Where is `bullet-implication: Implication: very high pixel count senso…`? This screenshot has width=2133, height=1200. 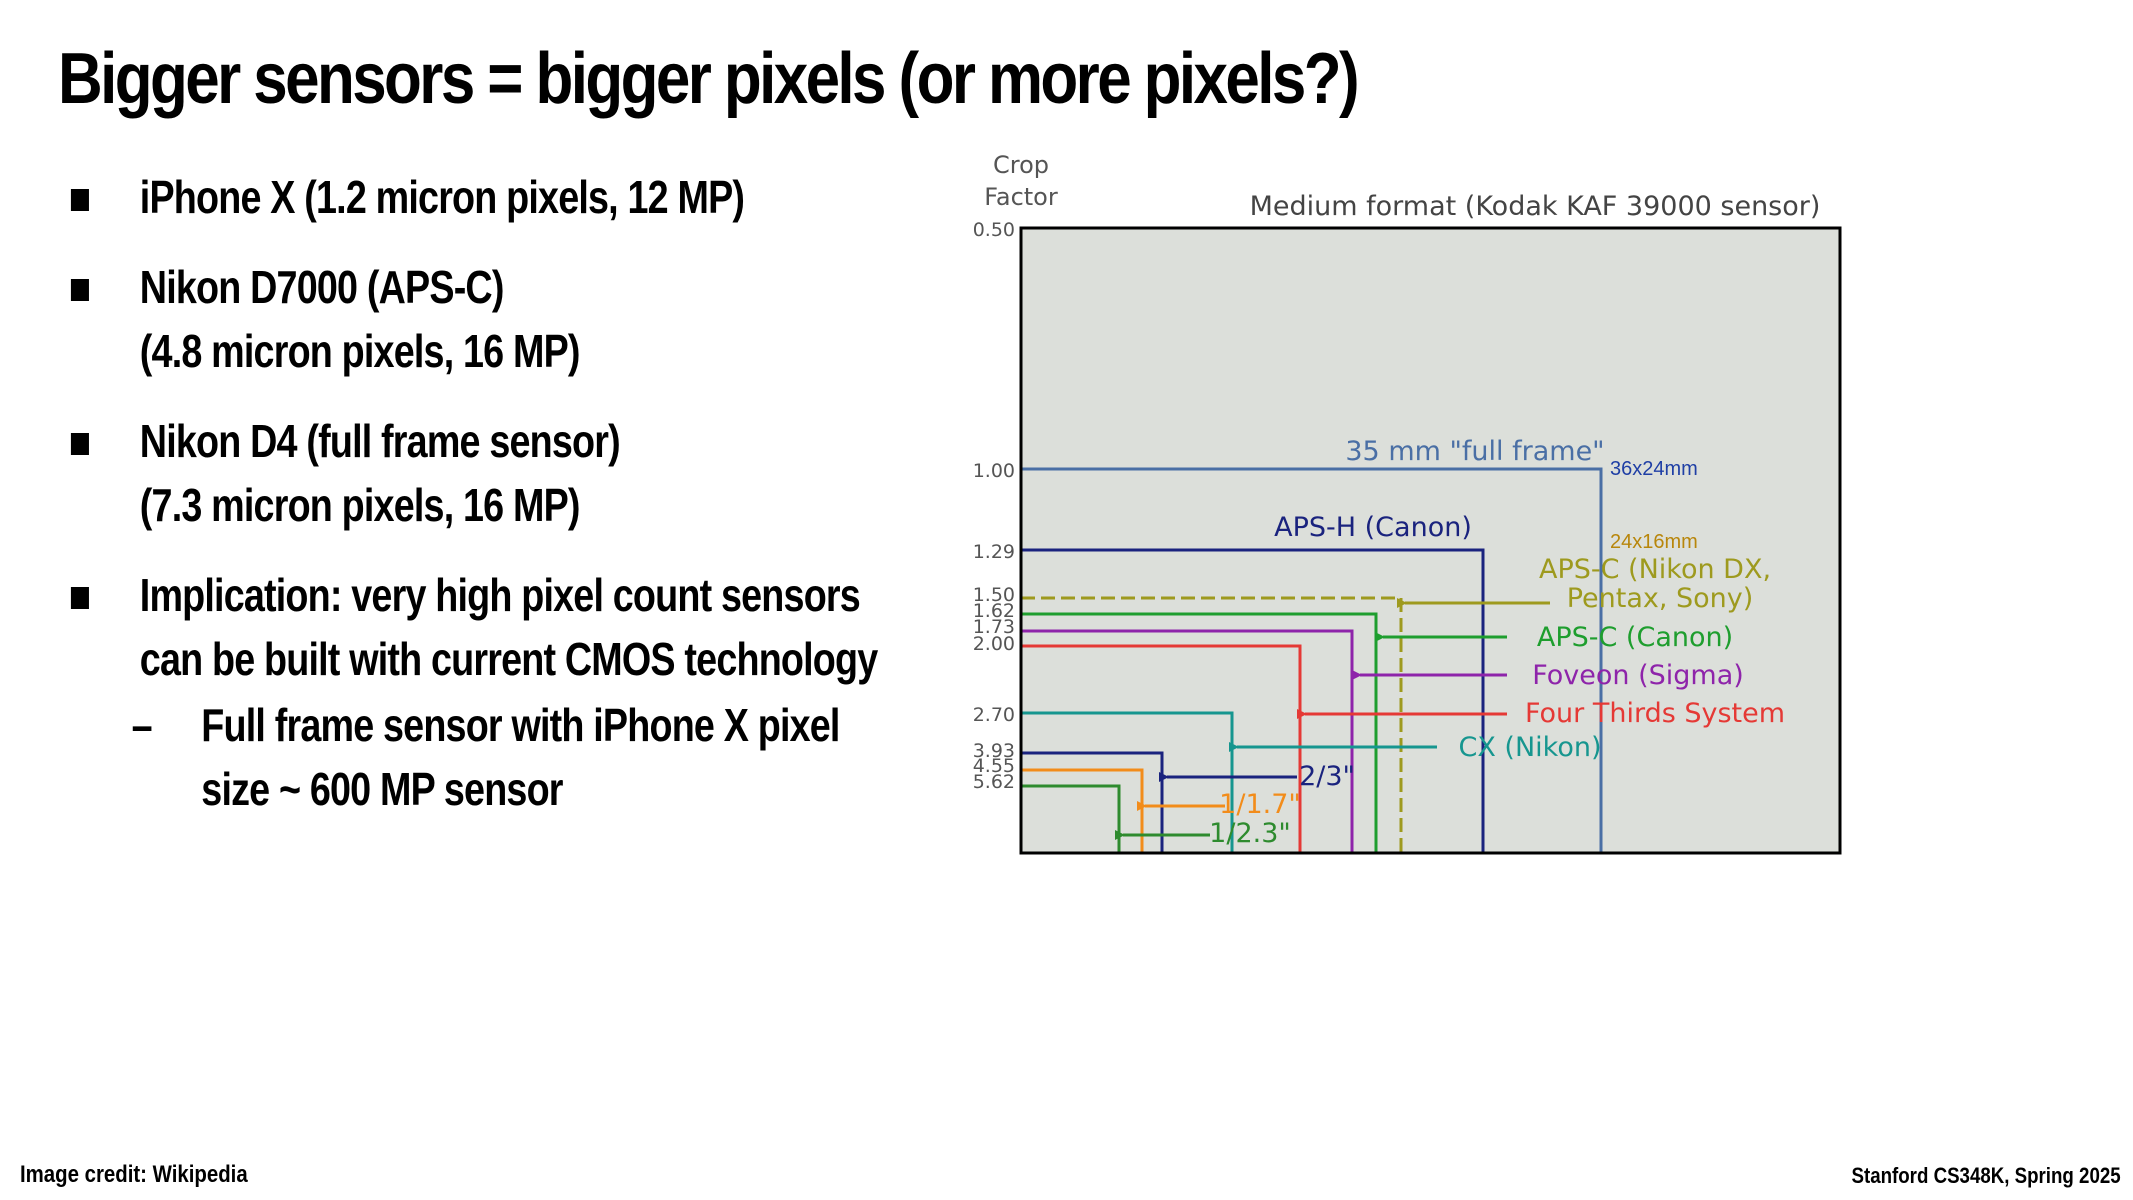
bullet-implication: Implication: very high pixel count senso… is located at coordinates (517, 627).